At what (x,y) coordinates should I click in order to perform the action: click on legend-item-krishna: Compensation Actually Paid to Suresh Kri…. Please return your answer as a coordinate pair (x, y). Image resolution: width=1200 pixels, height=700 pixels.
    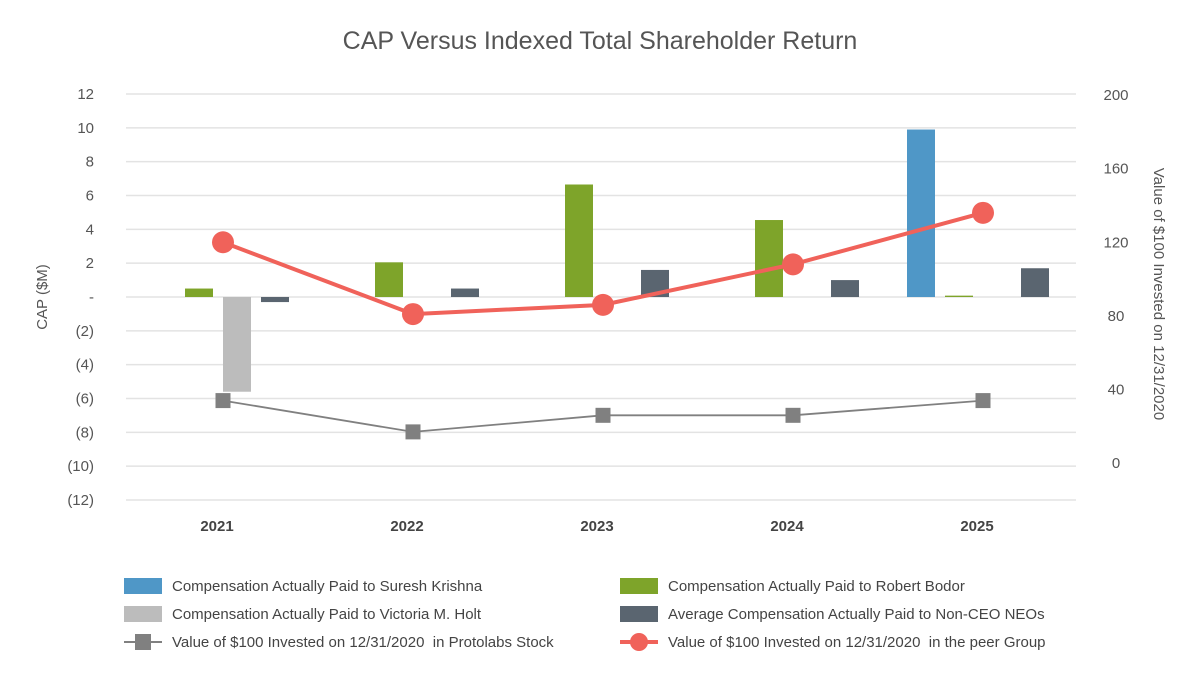
    Looking at the image, I should click on (303, 586).